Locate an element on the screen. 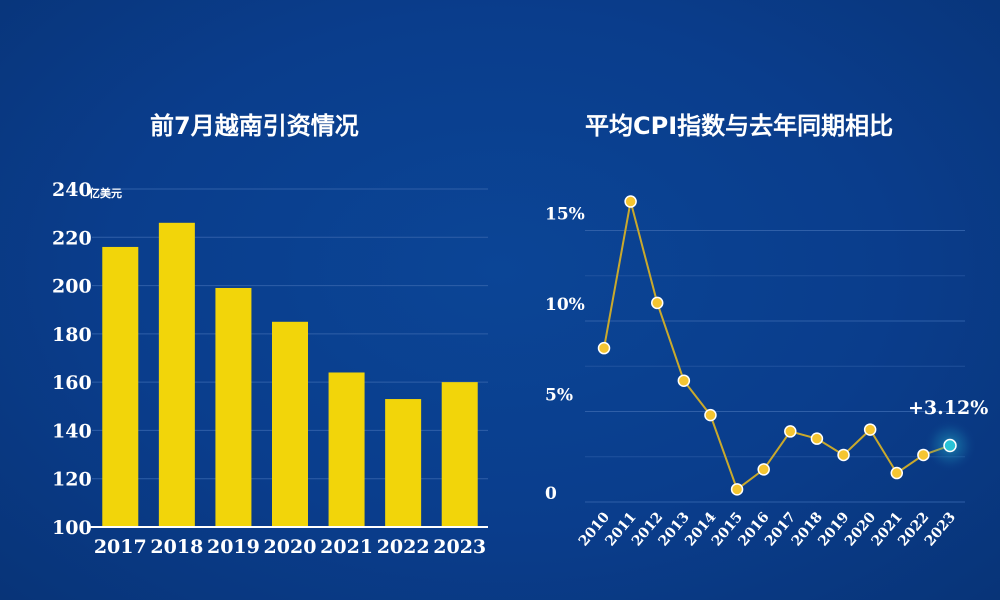 The height and width of the screenshot is (600, 1000). bar-2018 is located at coordinates (176, 375).